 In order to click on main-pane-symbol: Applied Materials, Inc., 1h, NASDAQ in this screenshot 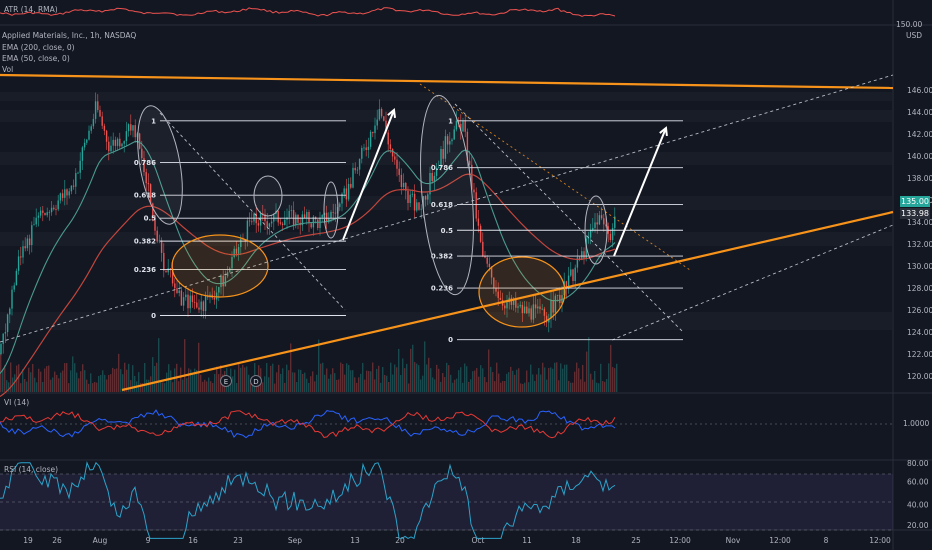, I will do `click(69, 35)`.